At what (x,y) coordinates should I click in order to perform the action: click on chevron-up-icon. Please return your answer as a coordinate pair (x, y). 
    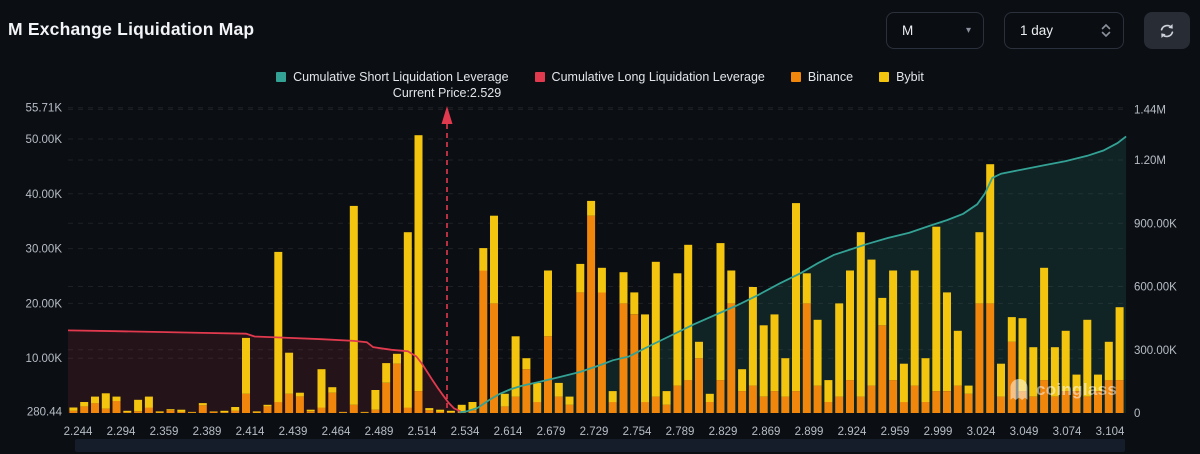
    Looking at the image, I should click on (1106, 26).